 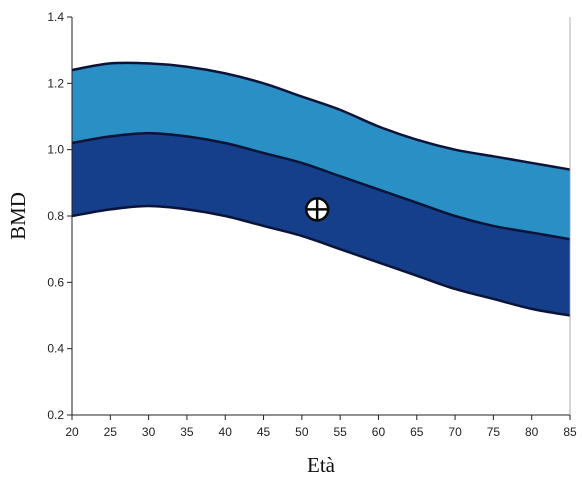 What do you see at coordinates (18, 216) in the screenshot?
I see `y-axis-title: BMD` at bounding box center [18, 216].